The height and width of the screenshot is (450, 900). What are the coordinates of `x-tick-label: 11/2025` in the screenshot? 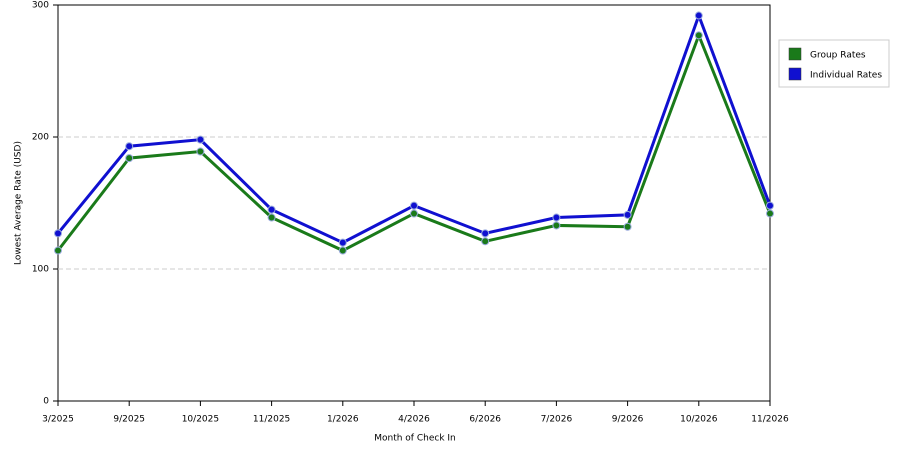 It's located at (271, 420).